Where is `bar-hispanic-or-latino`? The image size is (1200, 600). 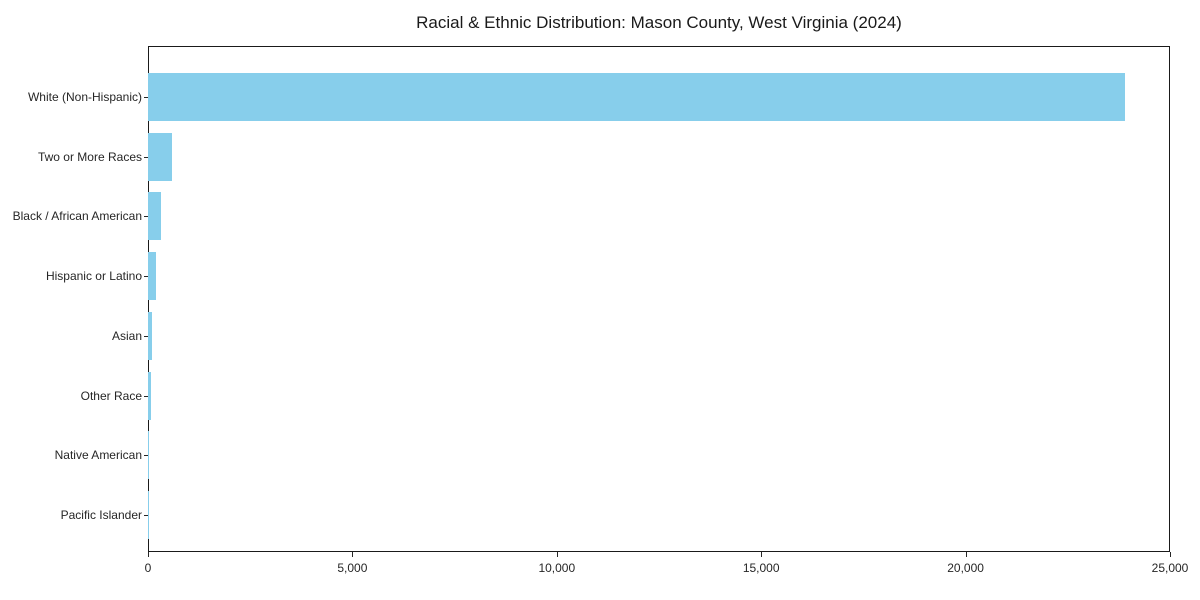
bar-hispanic-or-latino is located at coordinates (152, 276).